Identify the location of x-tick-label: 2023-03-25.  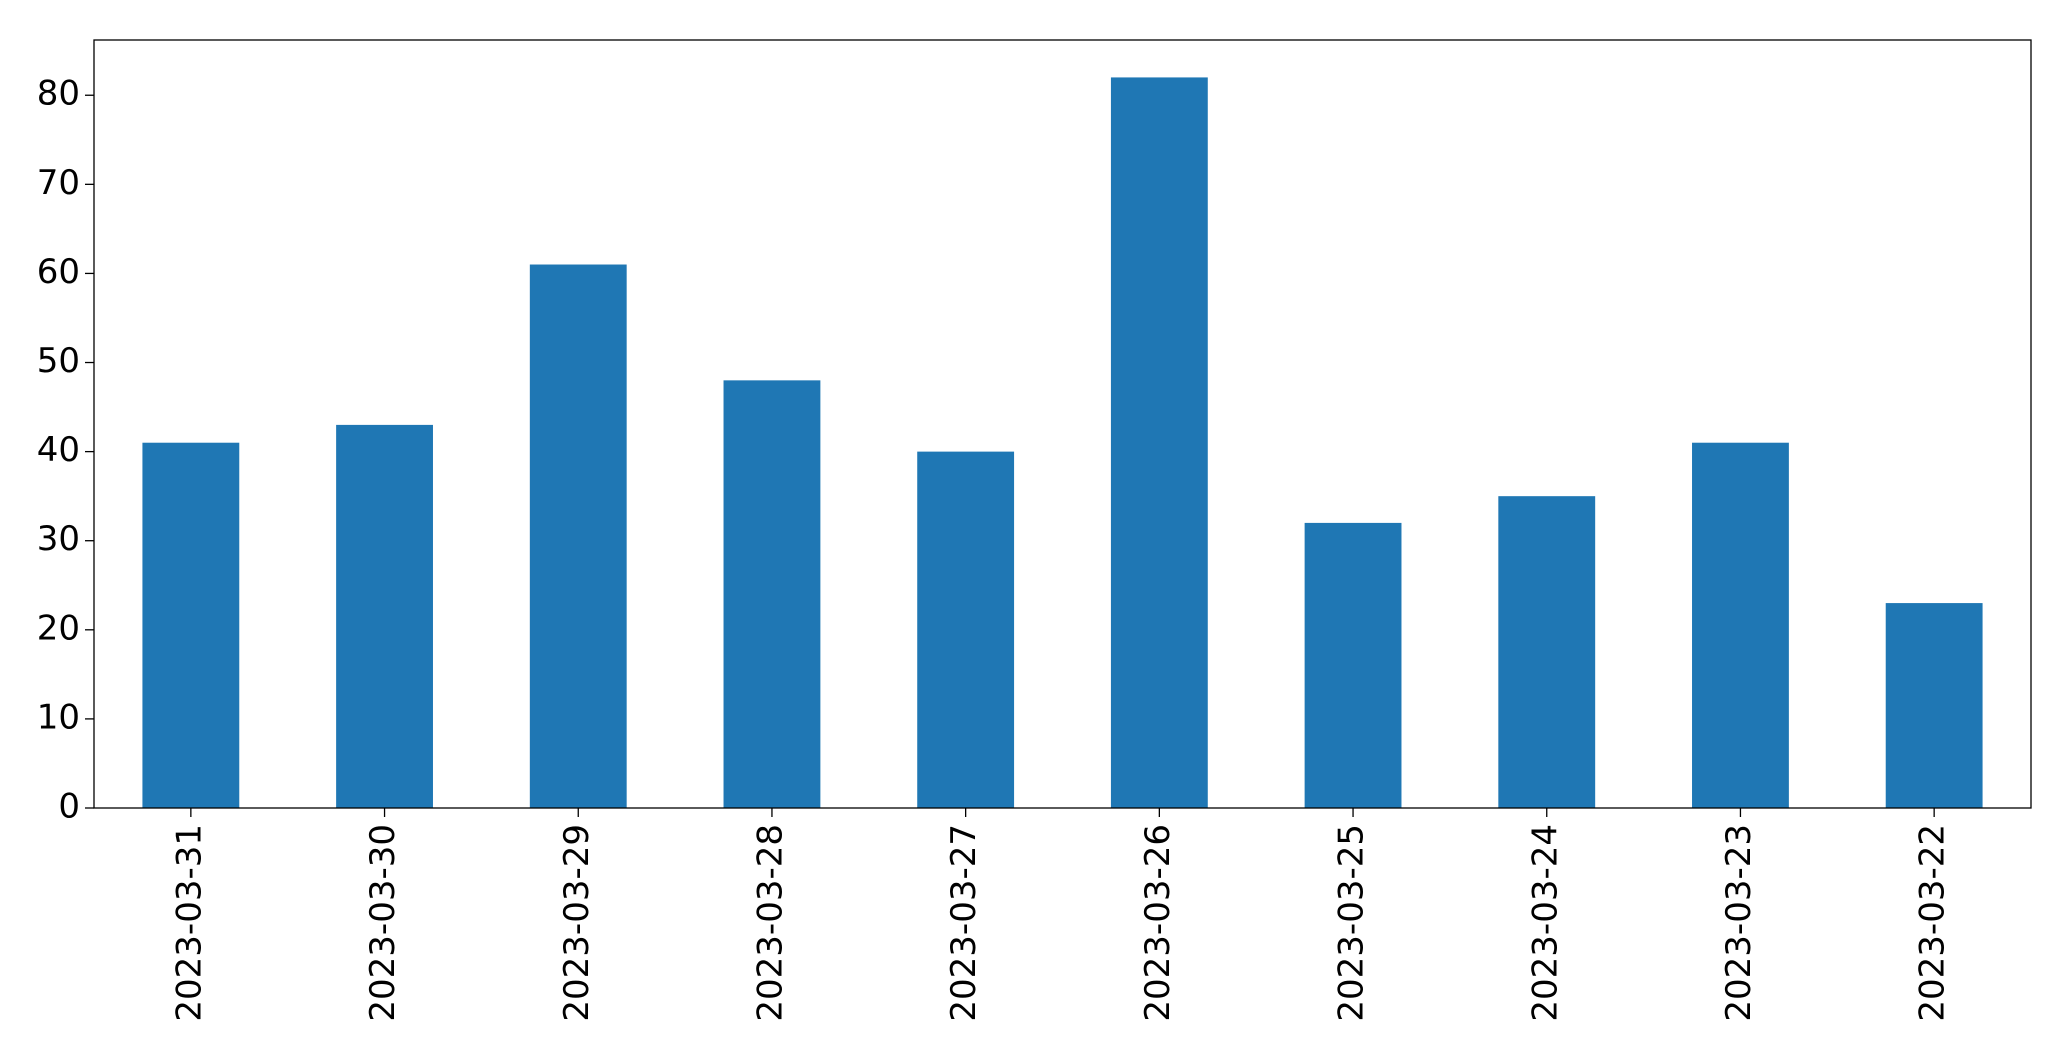
(1352, 923).